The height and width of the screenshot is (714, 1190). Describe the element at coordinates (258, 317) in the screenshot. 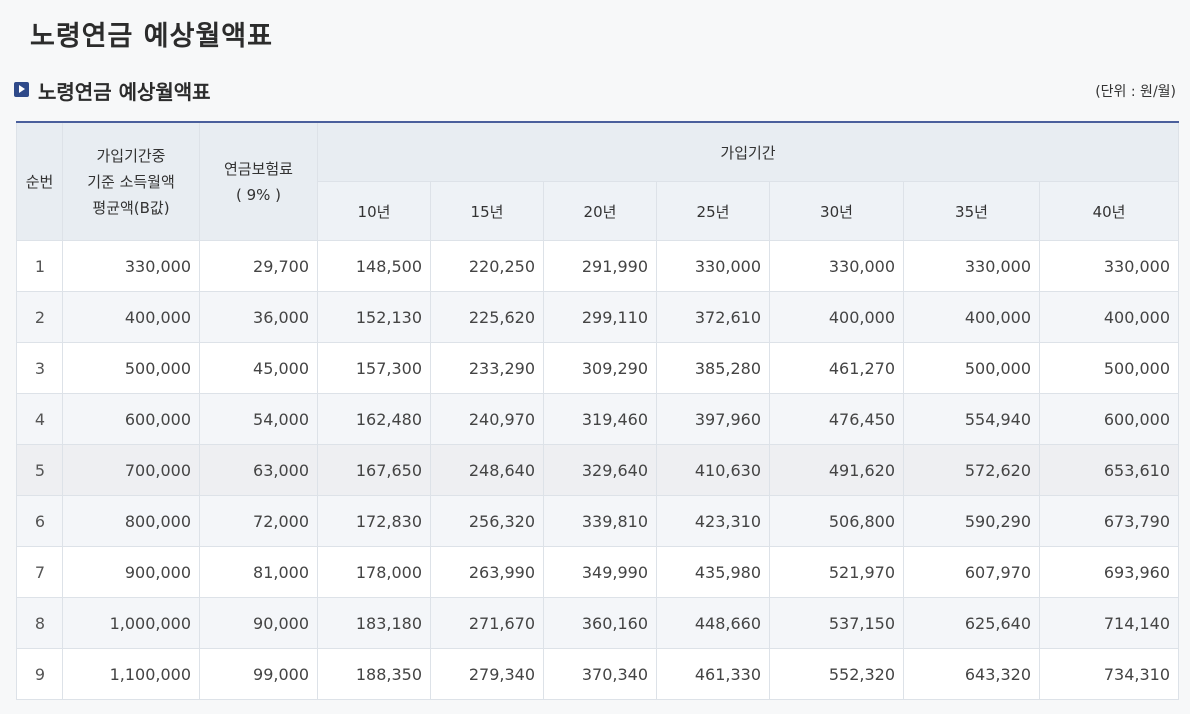

I see `cell-premium: 36,000` at that location.